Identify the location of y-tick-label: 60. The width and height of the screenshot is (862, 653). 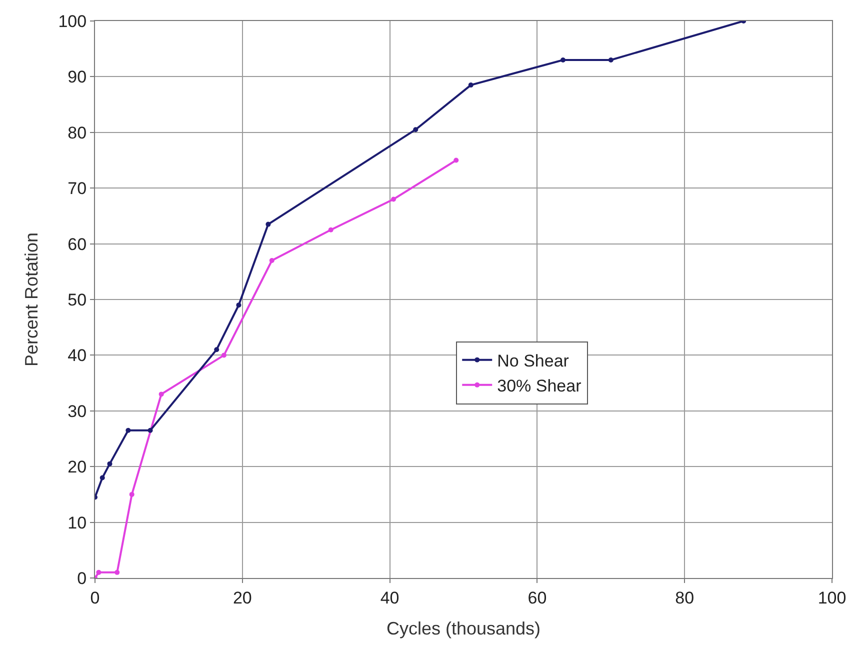
(77, 244).